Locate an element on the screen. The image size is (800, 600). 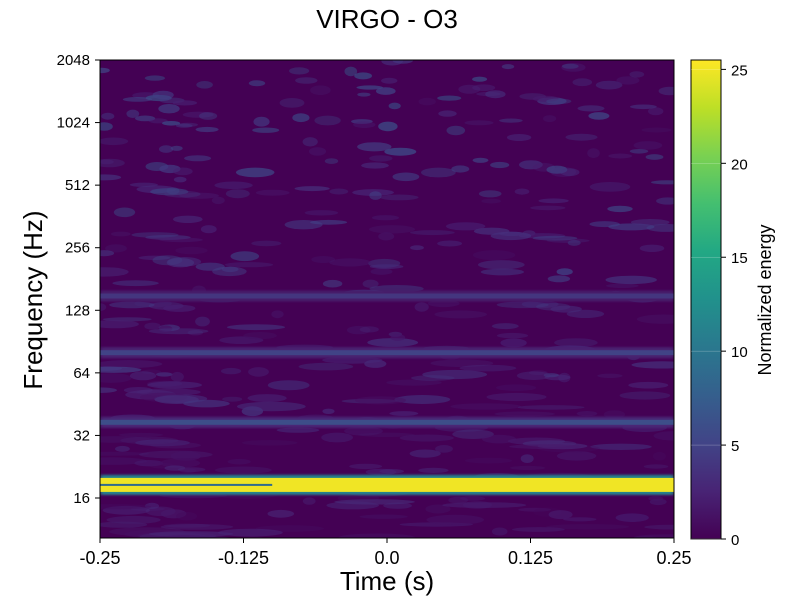
colorbar-tick-label: 25 is located at coordinates (739, 70).